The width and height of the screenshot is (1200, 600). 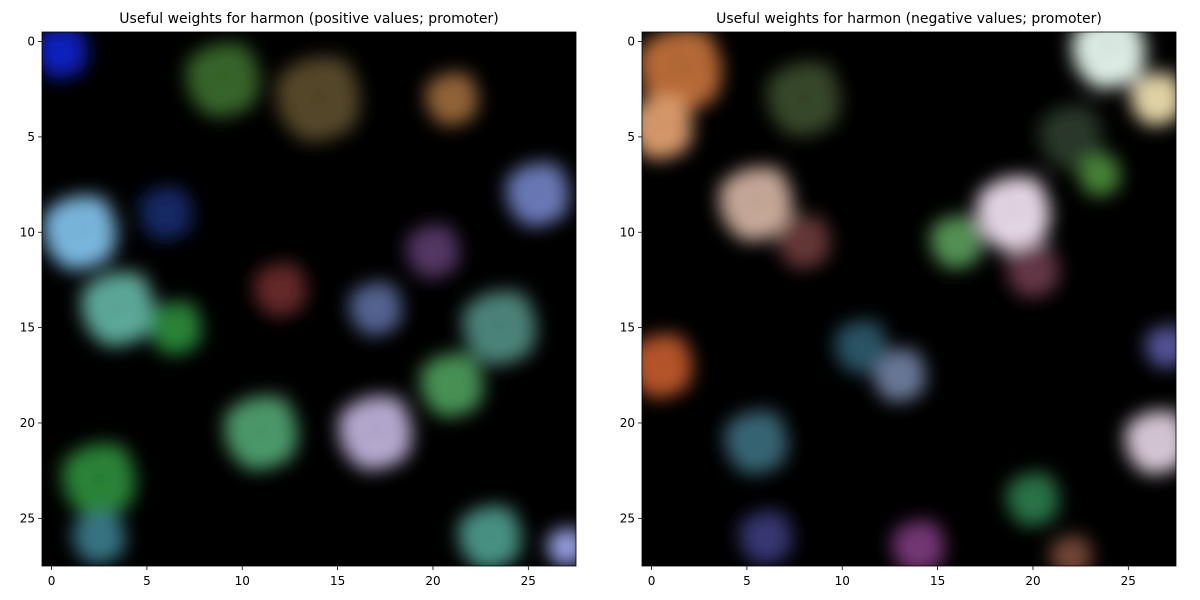 What do you see at coordinates (627, 423) in the screenshot?
I see `y-tick-label-20: 20` at bounding box center [627, 423].